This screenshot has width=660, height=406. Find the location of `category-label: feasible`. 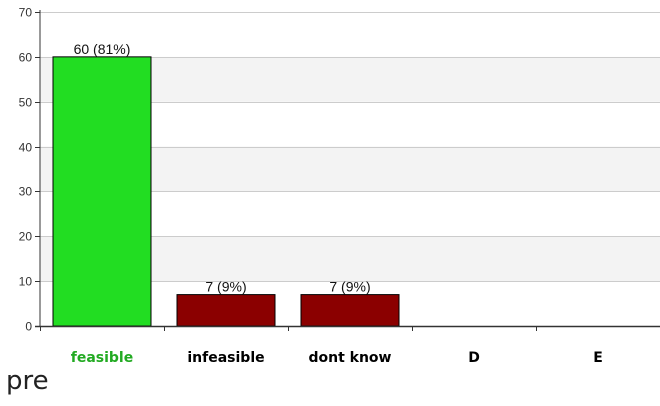

category-label: feasible is located at coordinates (102, 358).